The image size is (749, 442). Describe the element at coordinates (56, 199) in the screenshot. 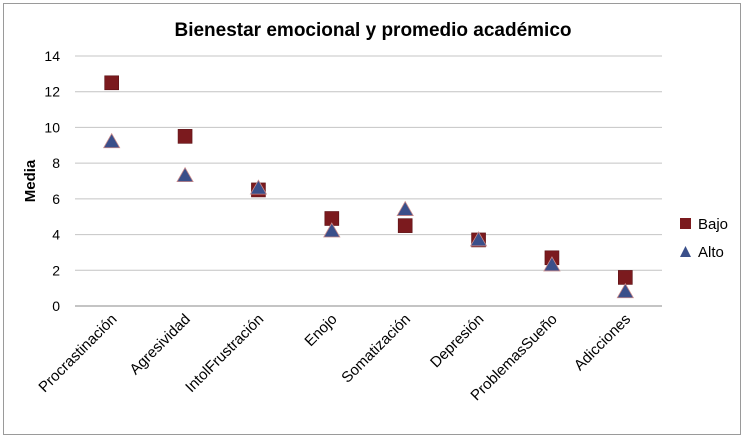

I see `y-tick-label: 6` at that location.